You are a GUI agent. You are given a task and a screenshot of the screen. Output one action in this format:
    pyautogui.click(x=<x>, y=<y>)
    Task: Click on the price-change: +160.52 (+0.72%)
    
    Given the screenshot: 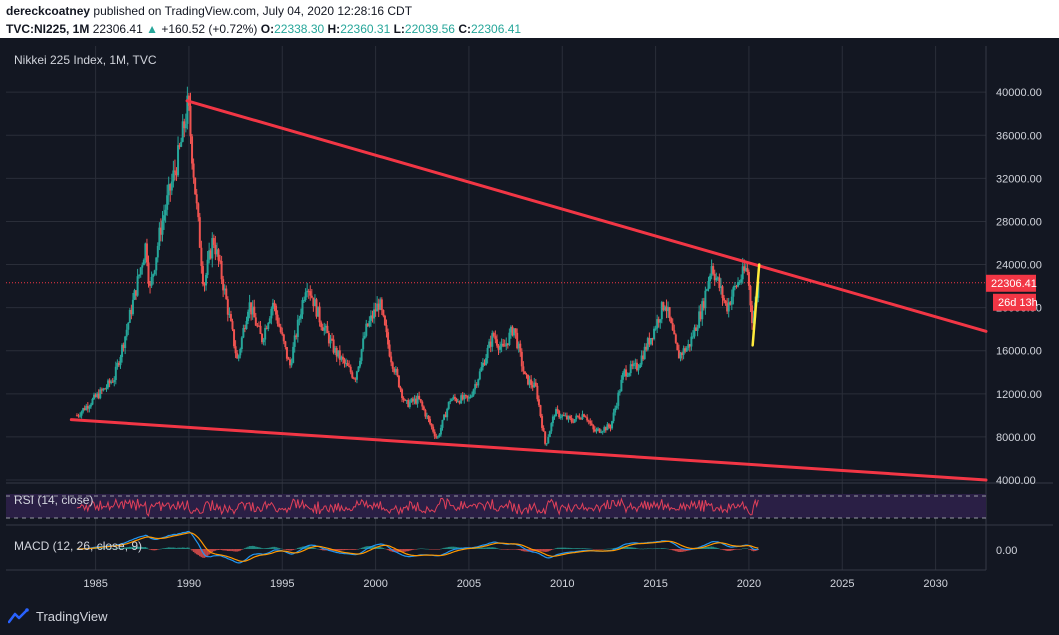 What is the action you would take?
    pyautogui.click(x=209, y=29)
    